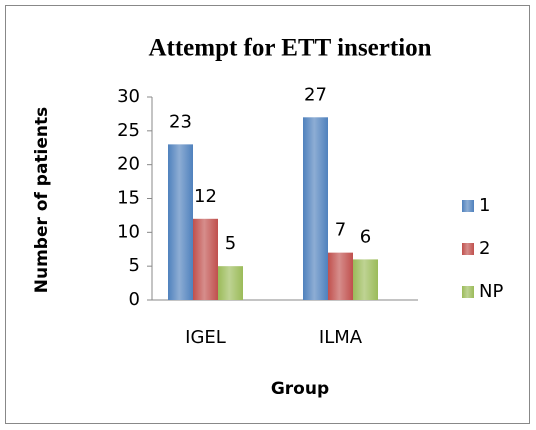 The image size is (536, 430). What do you see at coordinates (134, 265) in the screenshot?
I see `y-tick-label: 5` at bounding box center [134, 265].